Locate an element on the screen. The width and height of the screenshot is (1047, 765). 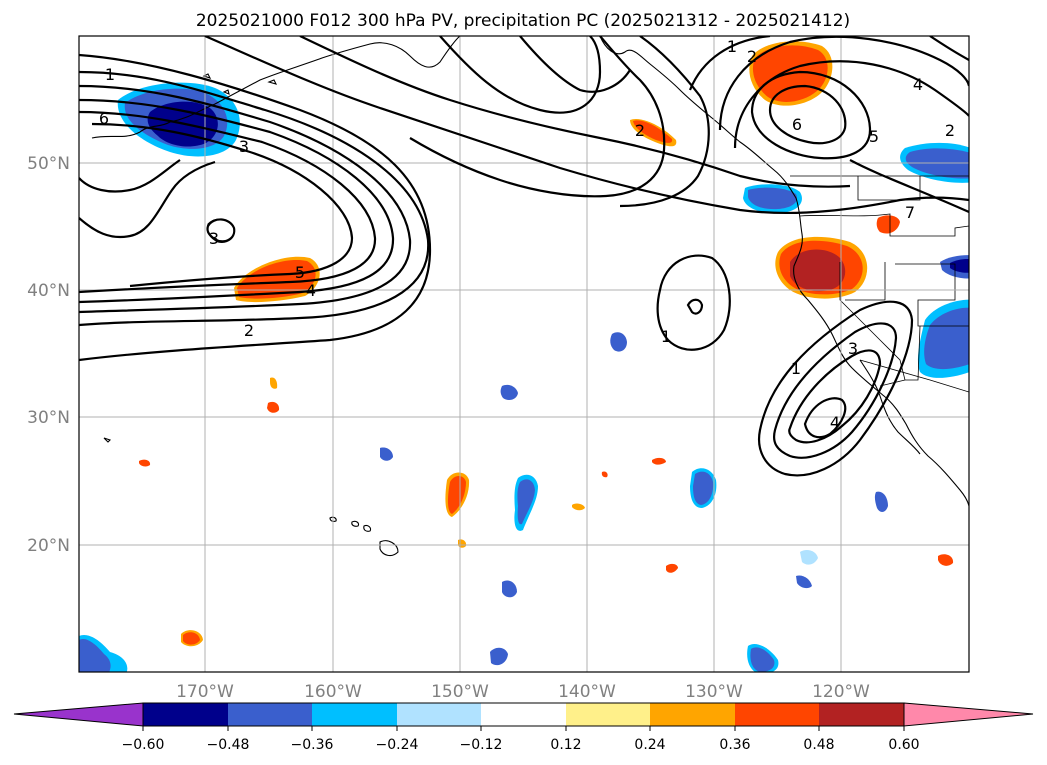
colorbar-tick-label: 0.24 is located at coordinates (649, 745).